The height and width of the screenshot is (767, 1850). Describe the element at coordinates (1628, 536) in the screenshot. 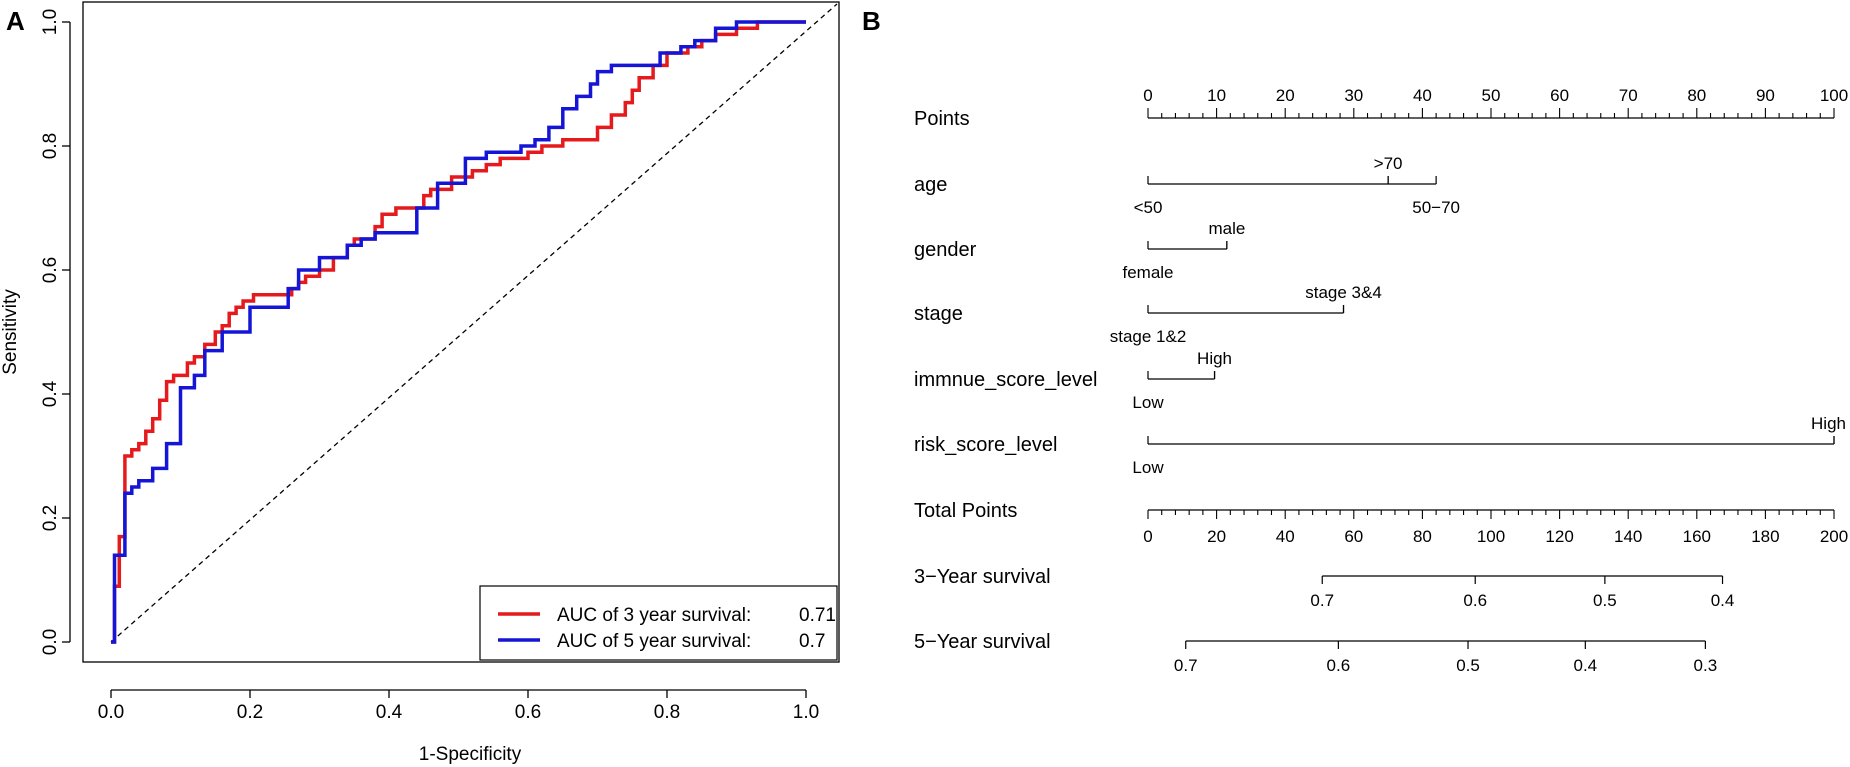

I see `nomogram-total-tick-label: 140` at that location.